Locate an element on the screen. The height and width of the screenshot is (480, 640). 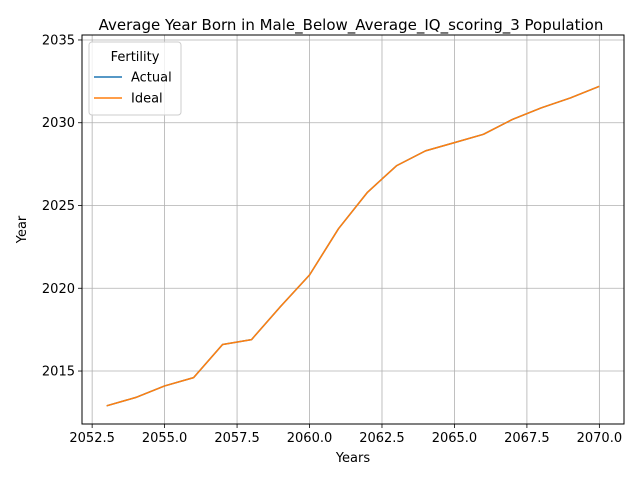
x-tick-label: 2057.5 is located at coordinates (237, 438).